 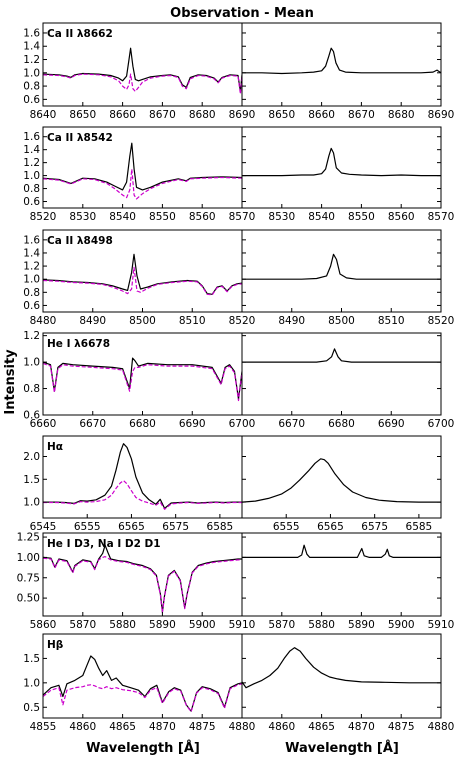 What do you see at coordinates (143, 748) in the screenshot?
I see `x-axis-label-left: Wavelength [Å]` at bounding box center [143, 748].